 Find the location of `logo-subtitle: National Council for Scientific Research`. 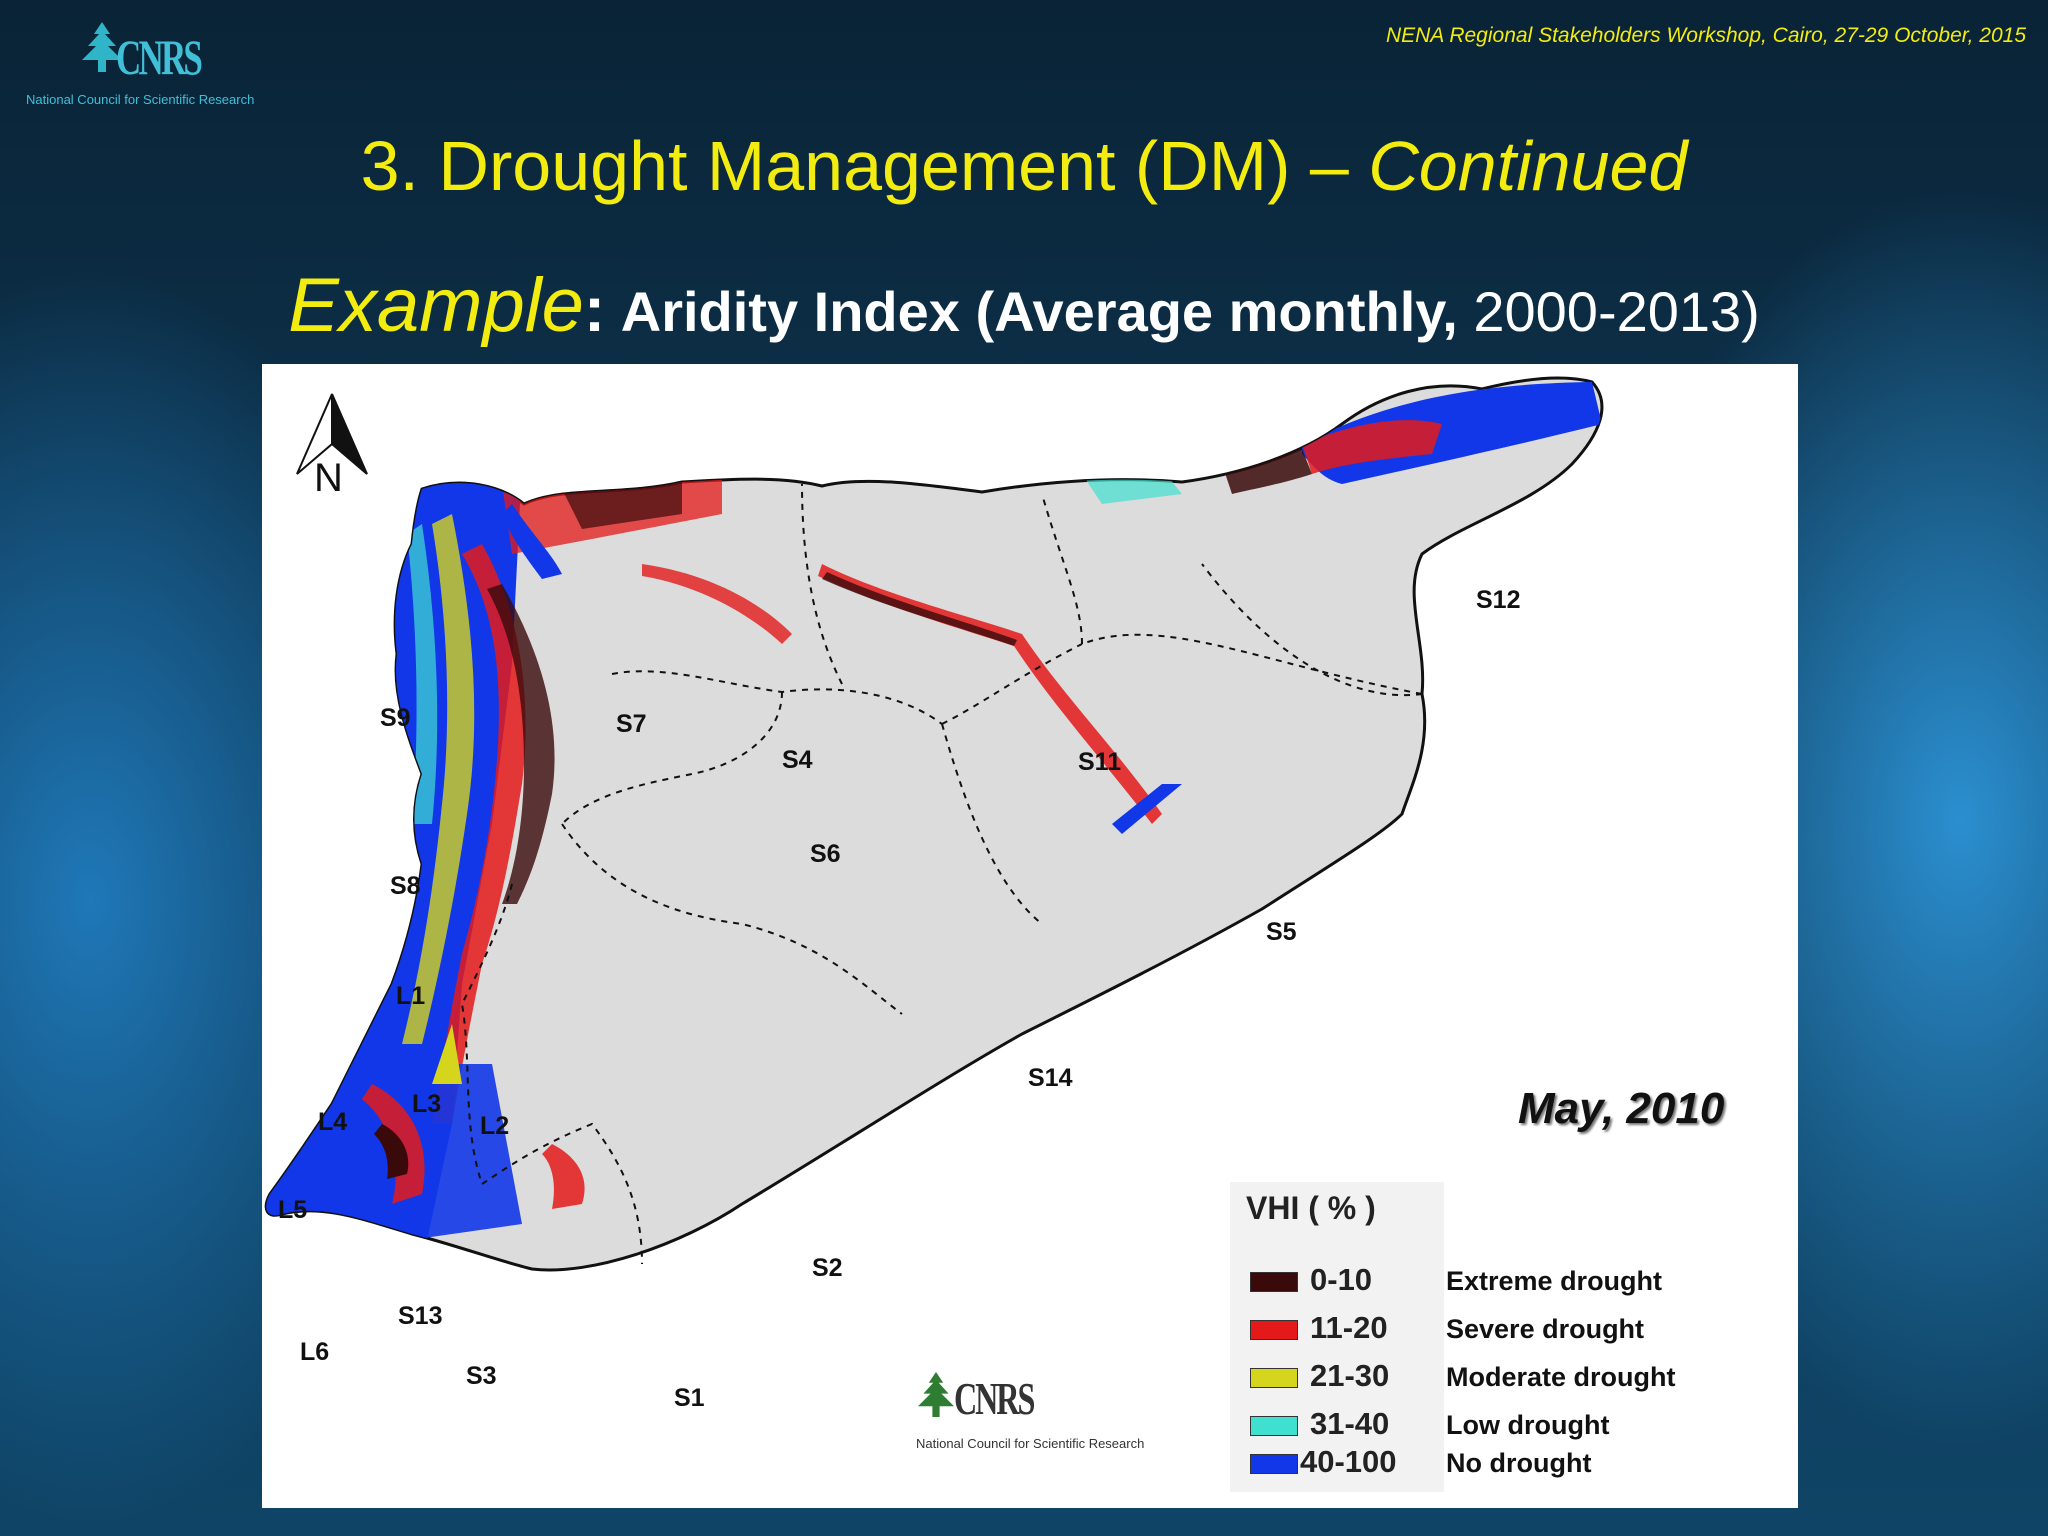

logo-subtitle: National Council for Scientific Research is located at coordinates (140, 99).